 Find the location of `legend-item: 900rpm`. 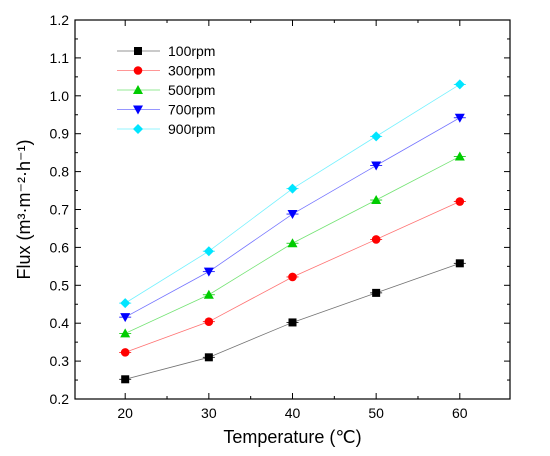

legend-item: 900rpm is located at coordinates (166, 129).